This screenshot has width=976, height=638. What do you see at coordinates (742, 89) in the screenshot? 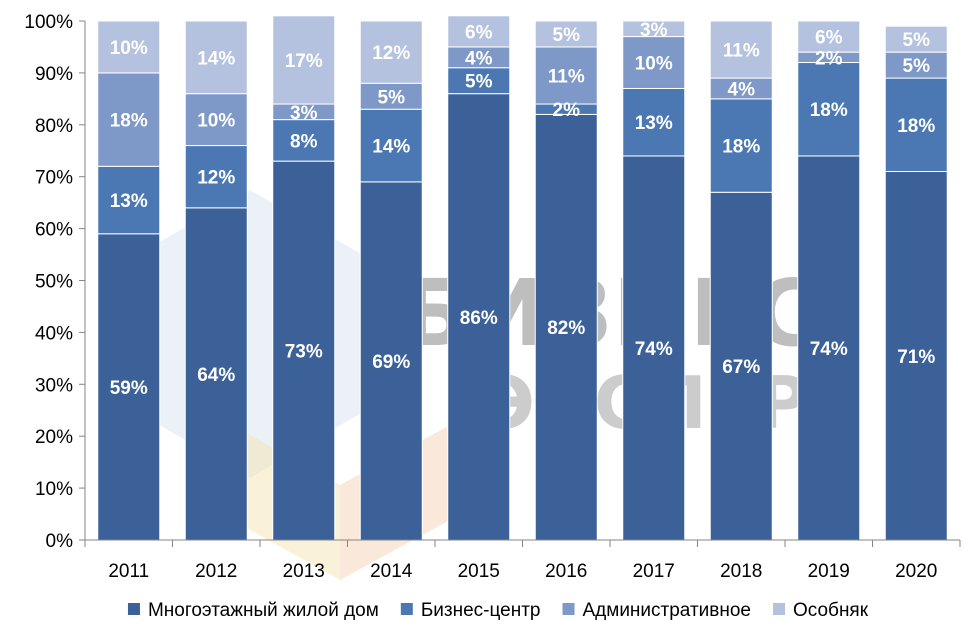
I see `data-label: 4%` at bounding box center [742, 89].